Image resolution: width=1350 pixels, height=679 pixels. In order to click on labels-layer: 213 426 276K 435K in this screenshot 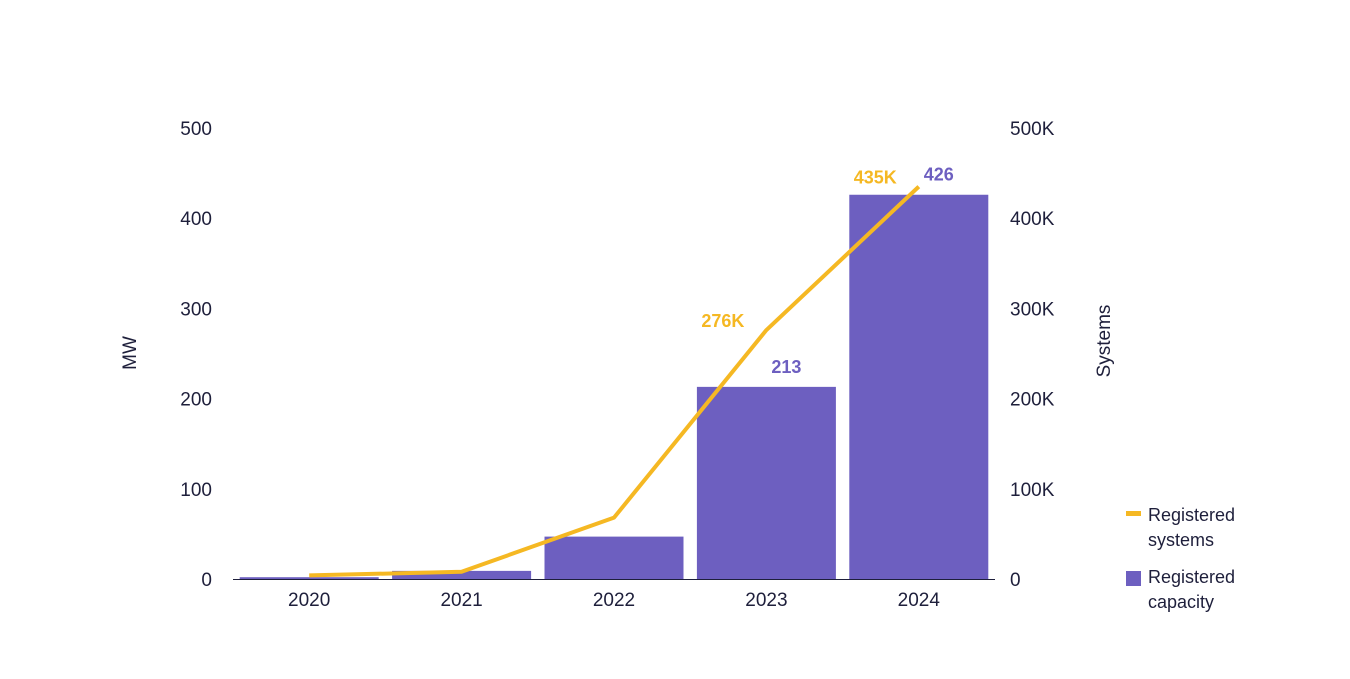, I will do `click(827, 271)`.